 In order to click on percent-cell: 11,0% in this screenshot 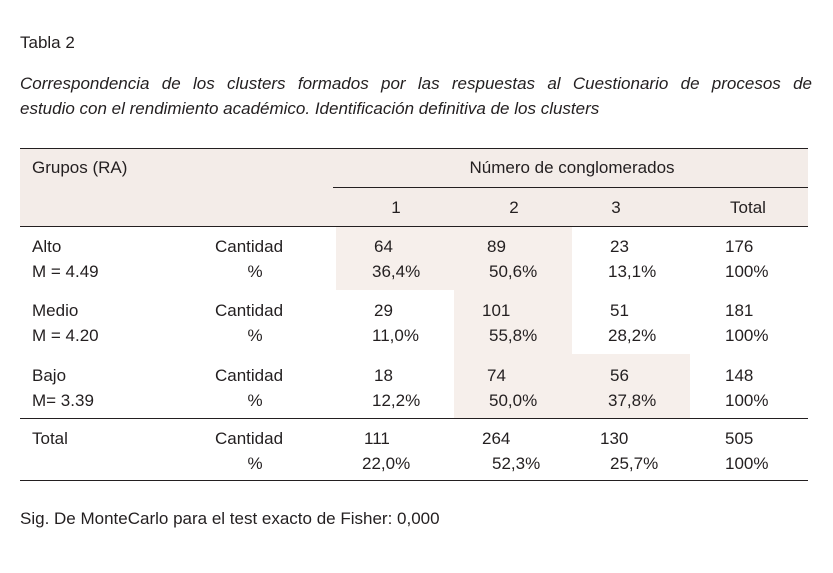, I will do `click(395, 335)`.